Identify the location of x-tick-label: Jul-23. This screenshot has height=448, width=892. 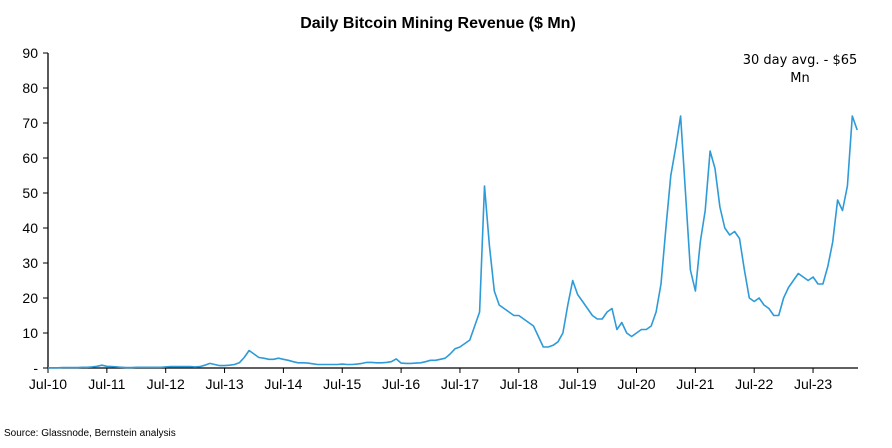
(813, 384).